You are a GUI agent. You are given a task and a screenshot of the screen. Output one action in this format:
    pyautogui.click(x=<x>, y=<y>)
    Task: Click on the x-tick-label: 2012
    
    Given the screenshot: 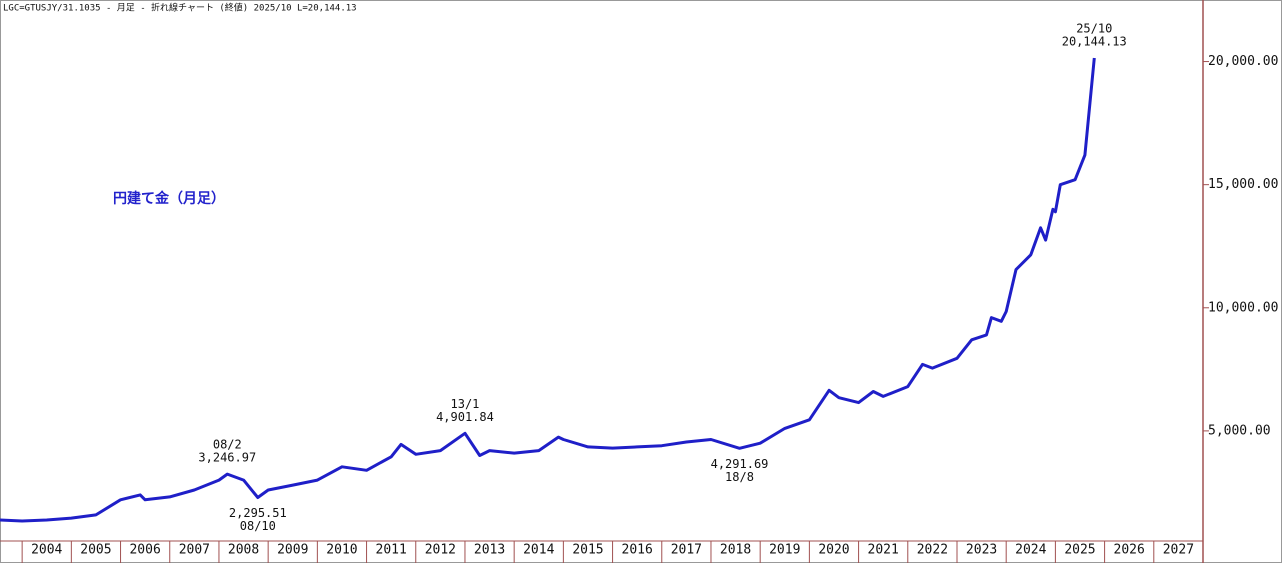 What is the action you would take?
    pyautogui.click(x=440, y=550)
    